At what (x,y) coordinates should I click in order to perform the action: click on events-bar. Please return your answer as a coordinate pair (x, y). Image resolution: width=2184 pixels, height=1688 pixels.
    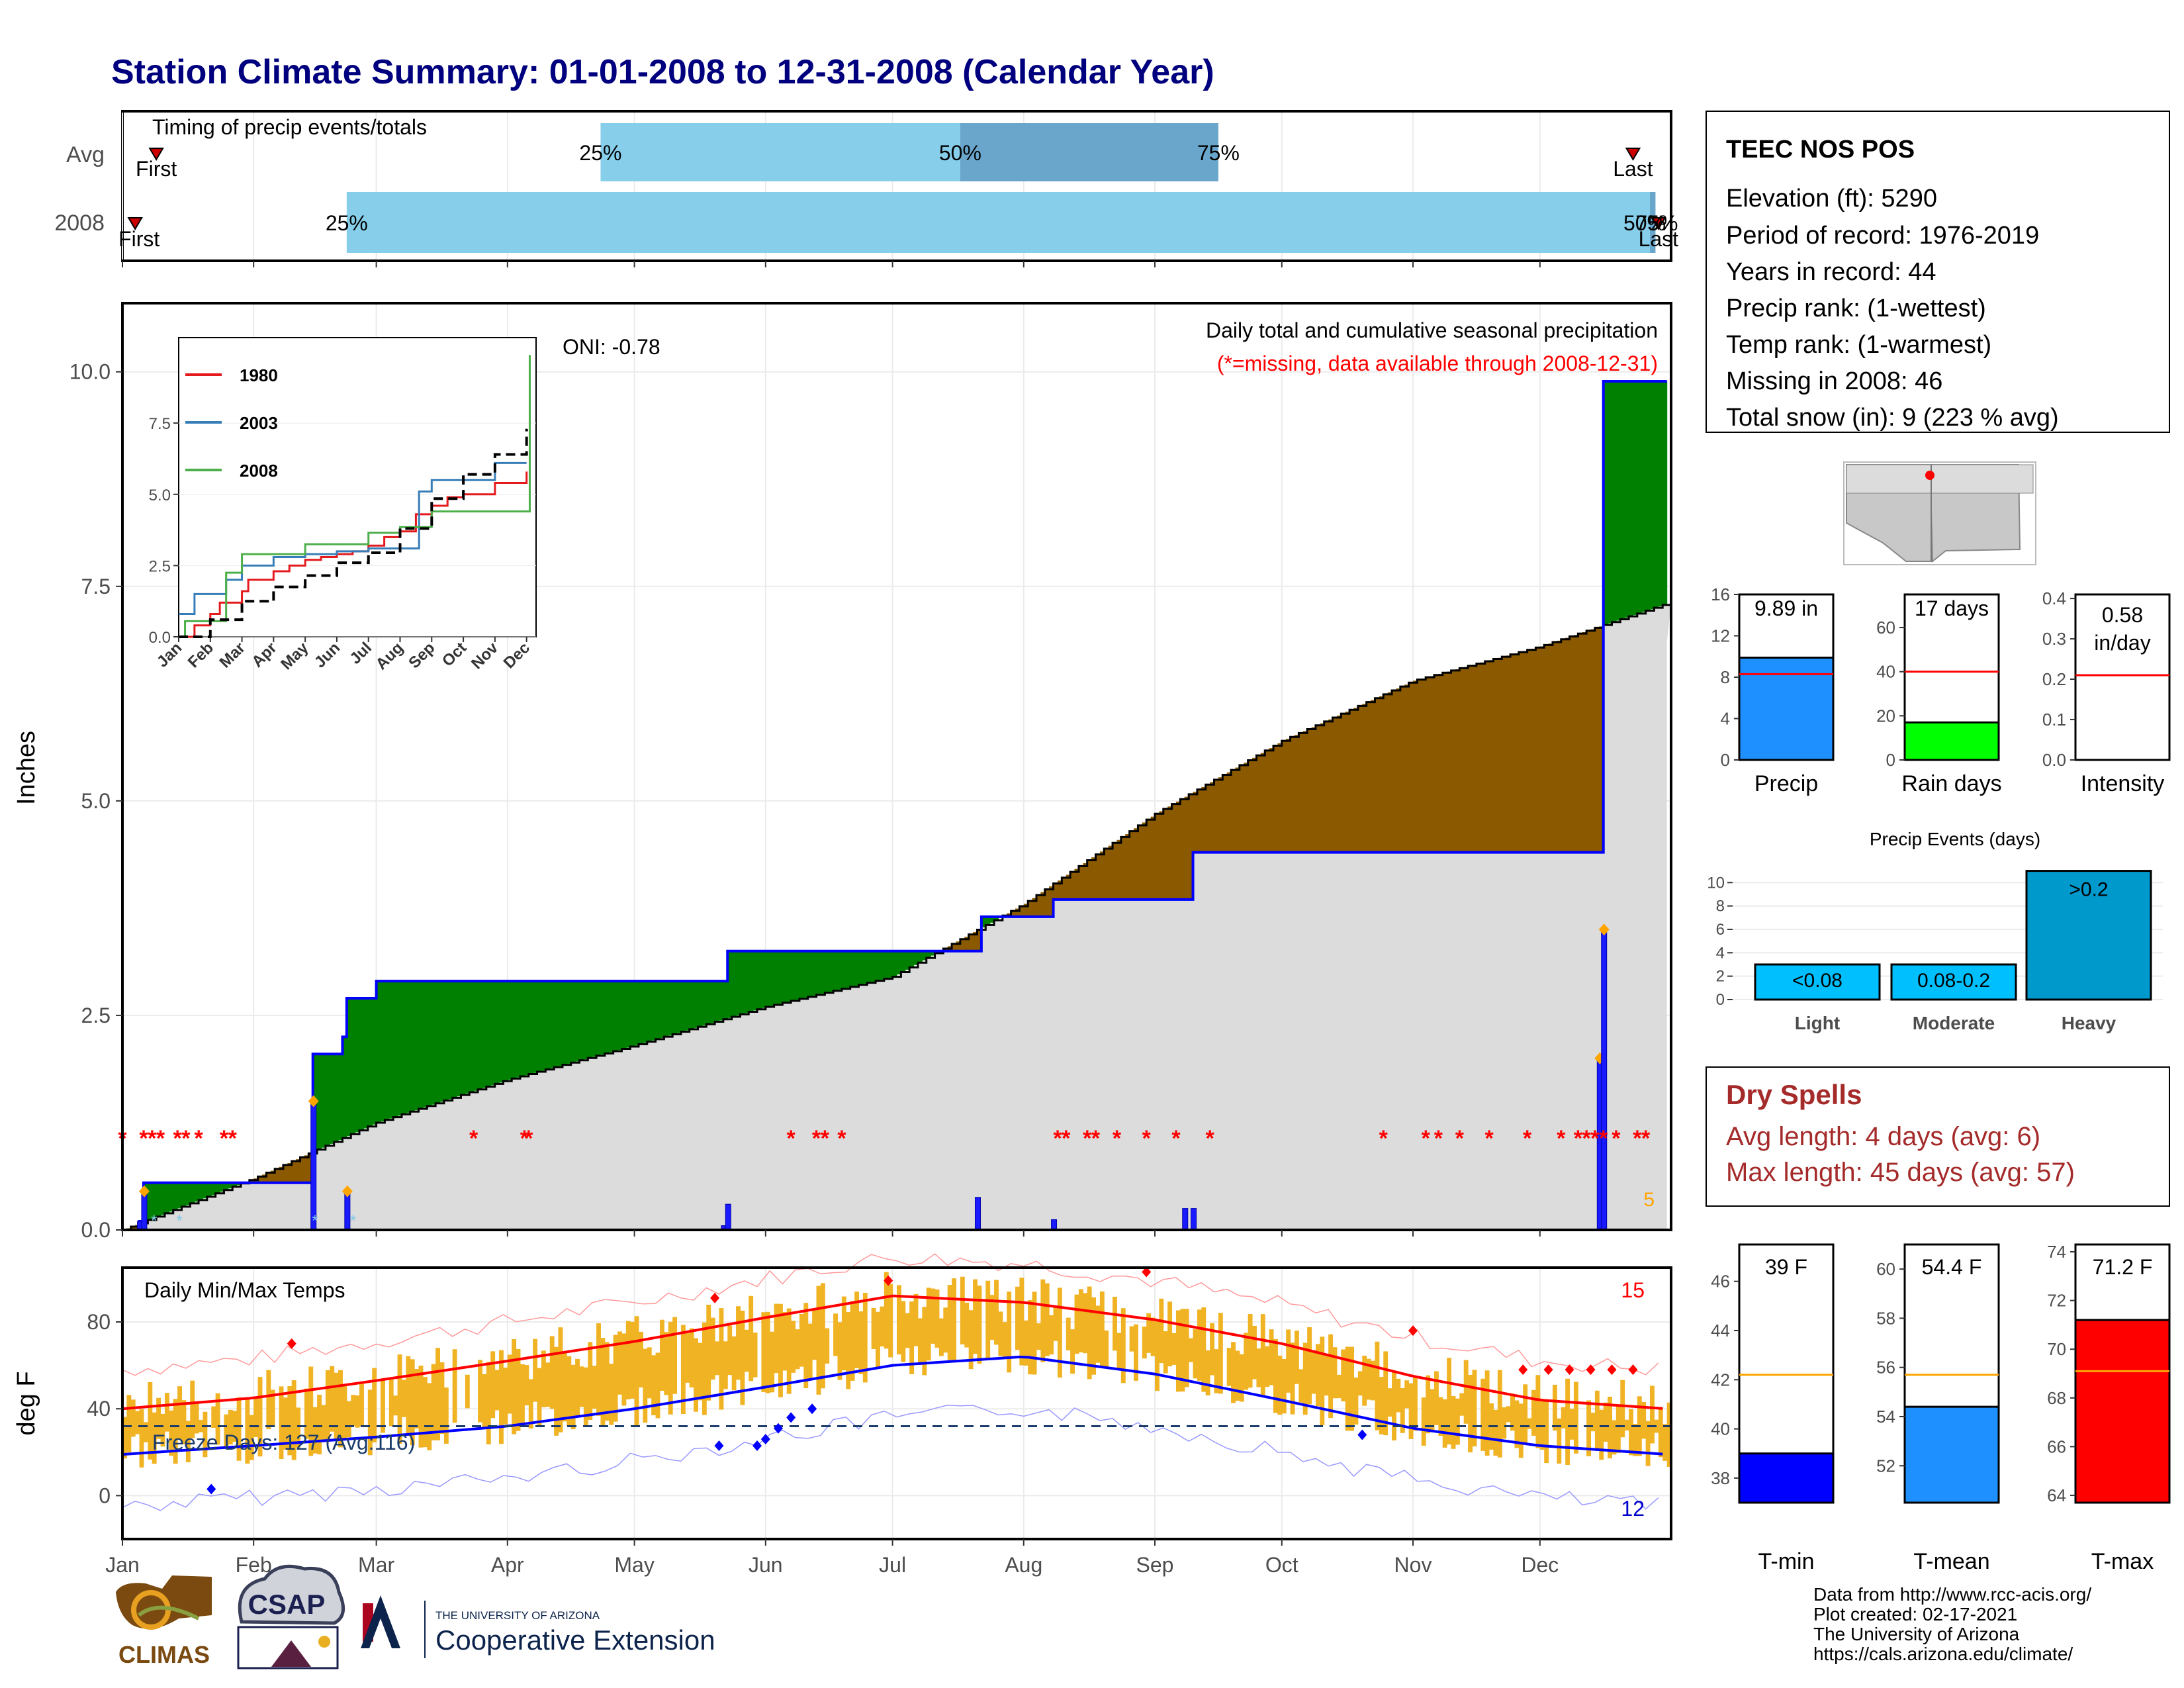
    Looking at the image, I should click on (1954, 982).